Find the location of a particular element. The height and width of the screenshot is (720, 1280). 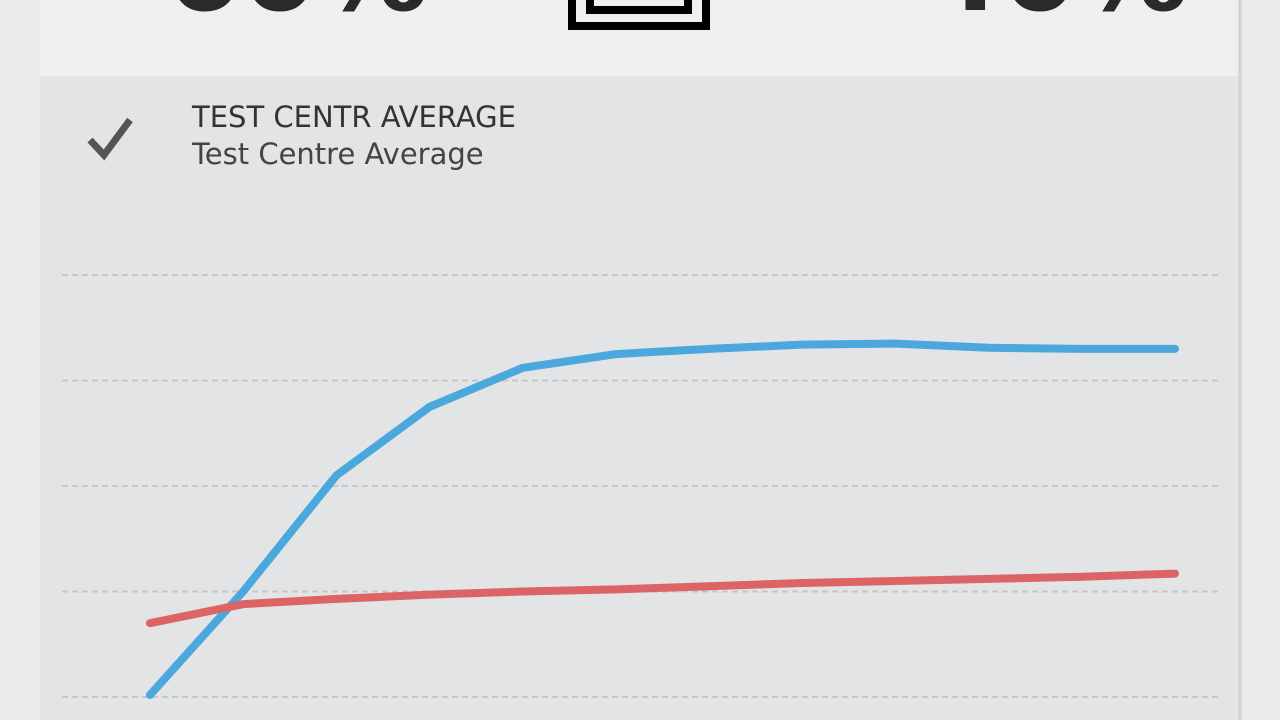

stat-left: 60% is located at coordinates (296, 18).